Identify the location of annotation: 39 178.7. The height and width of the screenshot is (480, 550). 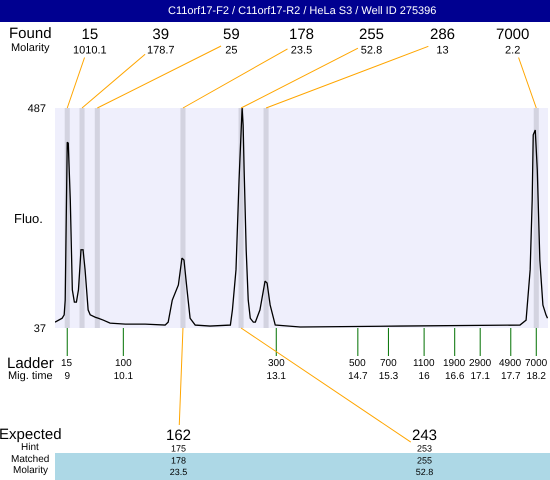
(161, 41).